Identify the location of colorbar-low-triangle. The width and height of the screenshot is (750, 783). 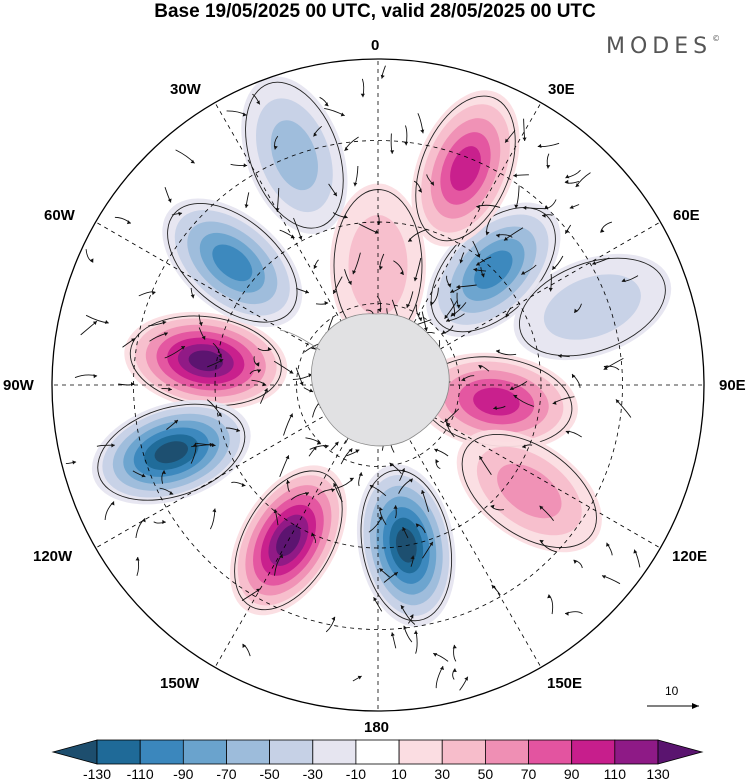
(74, 752).